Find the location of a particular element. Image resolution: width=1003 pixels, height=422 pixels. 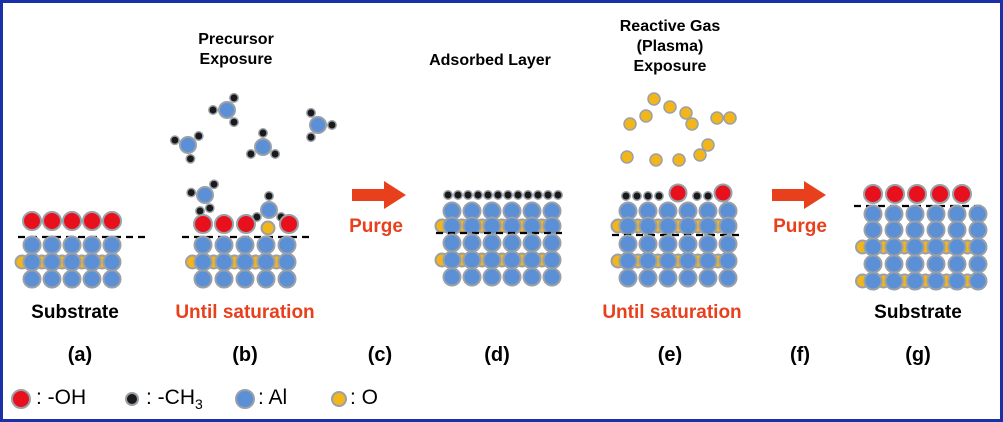

purge-arrow-icon is located at coordinates (799, 195).